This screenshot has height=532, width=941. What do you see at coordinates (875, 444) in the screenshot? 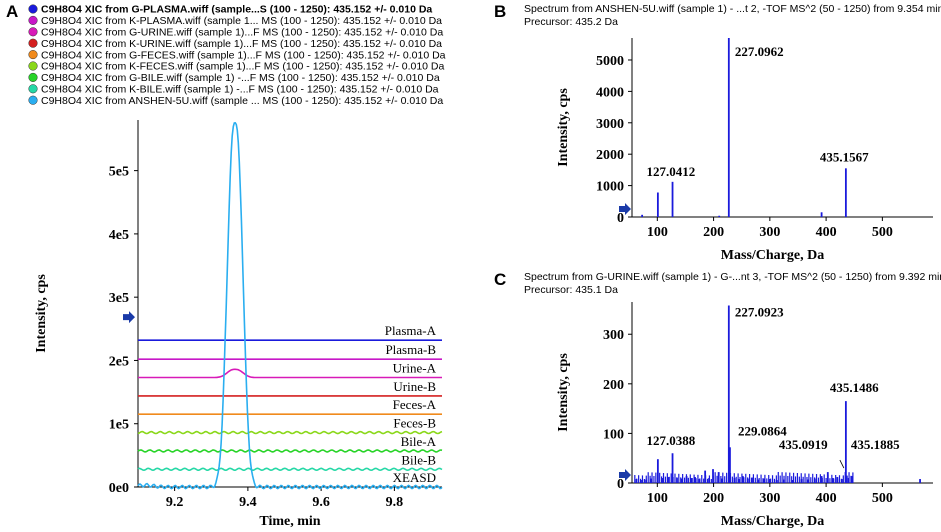
I see `spec-c-peak-label-5: 435.1885` at bounding box center [875, 444].